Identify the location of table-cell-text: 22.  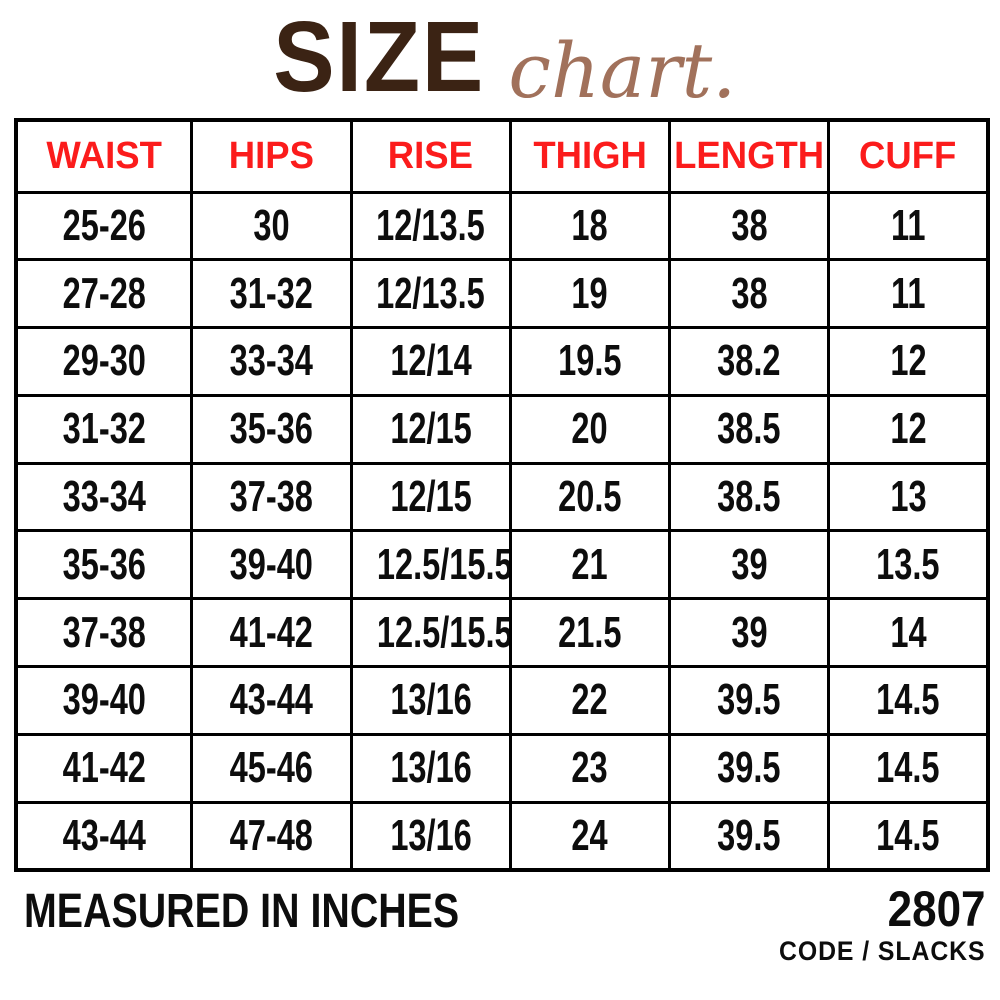
(590, 700).